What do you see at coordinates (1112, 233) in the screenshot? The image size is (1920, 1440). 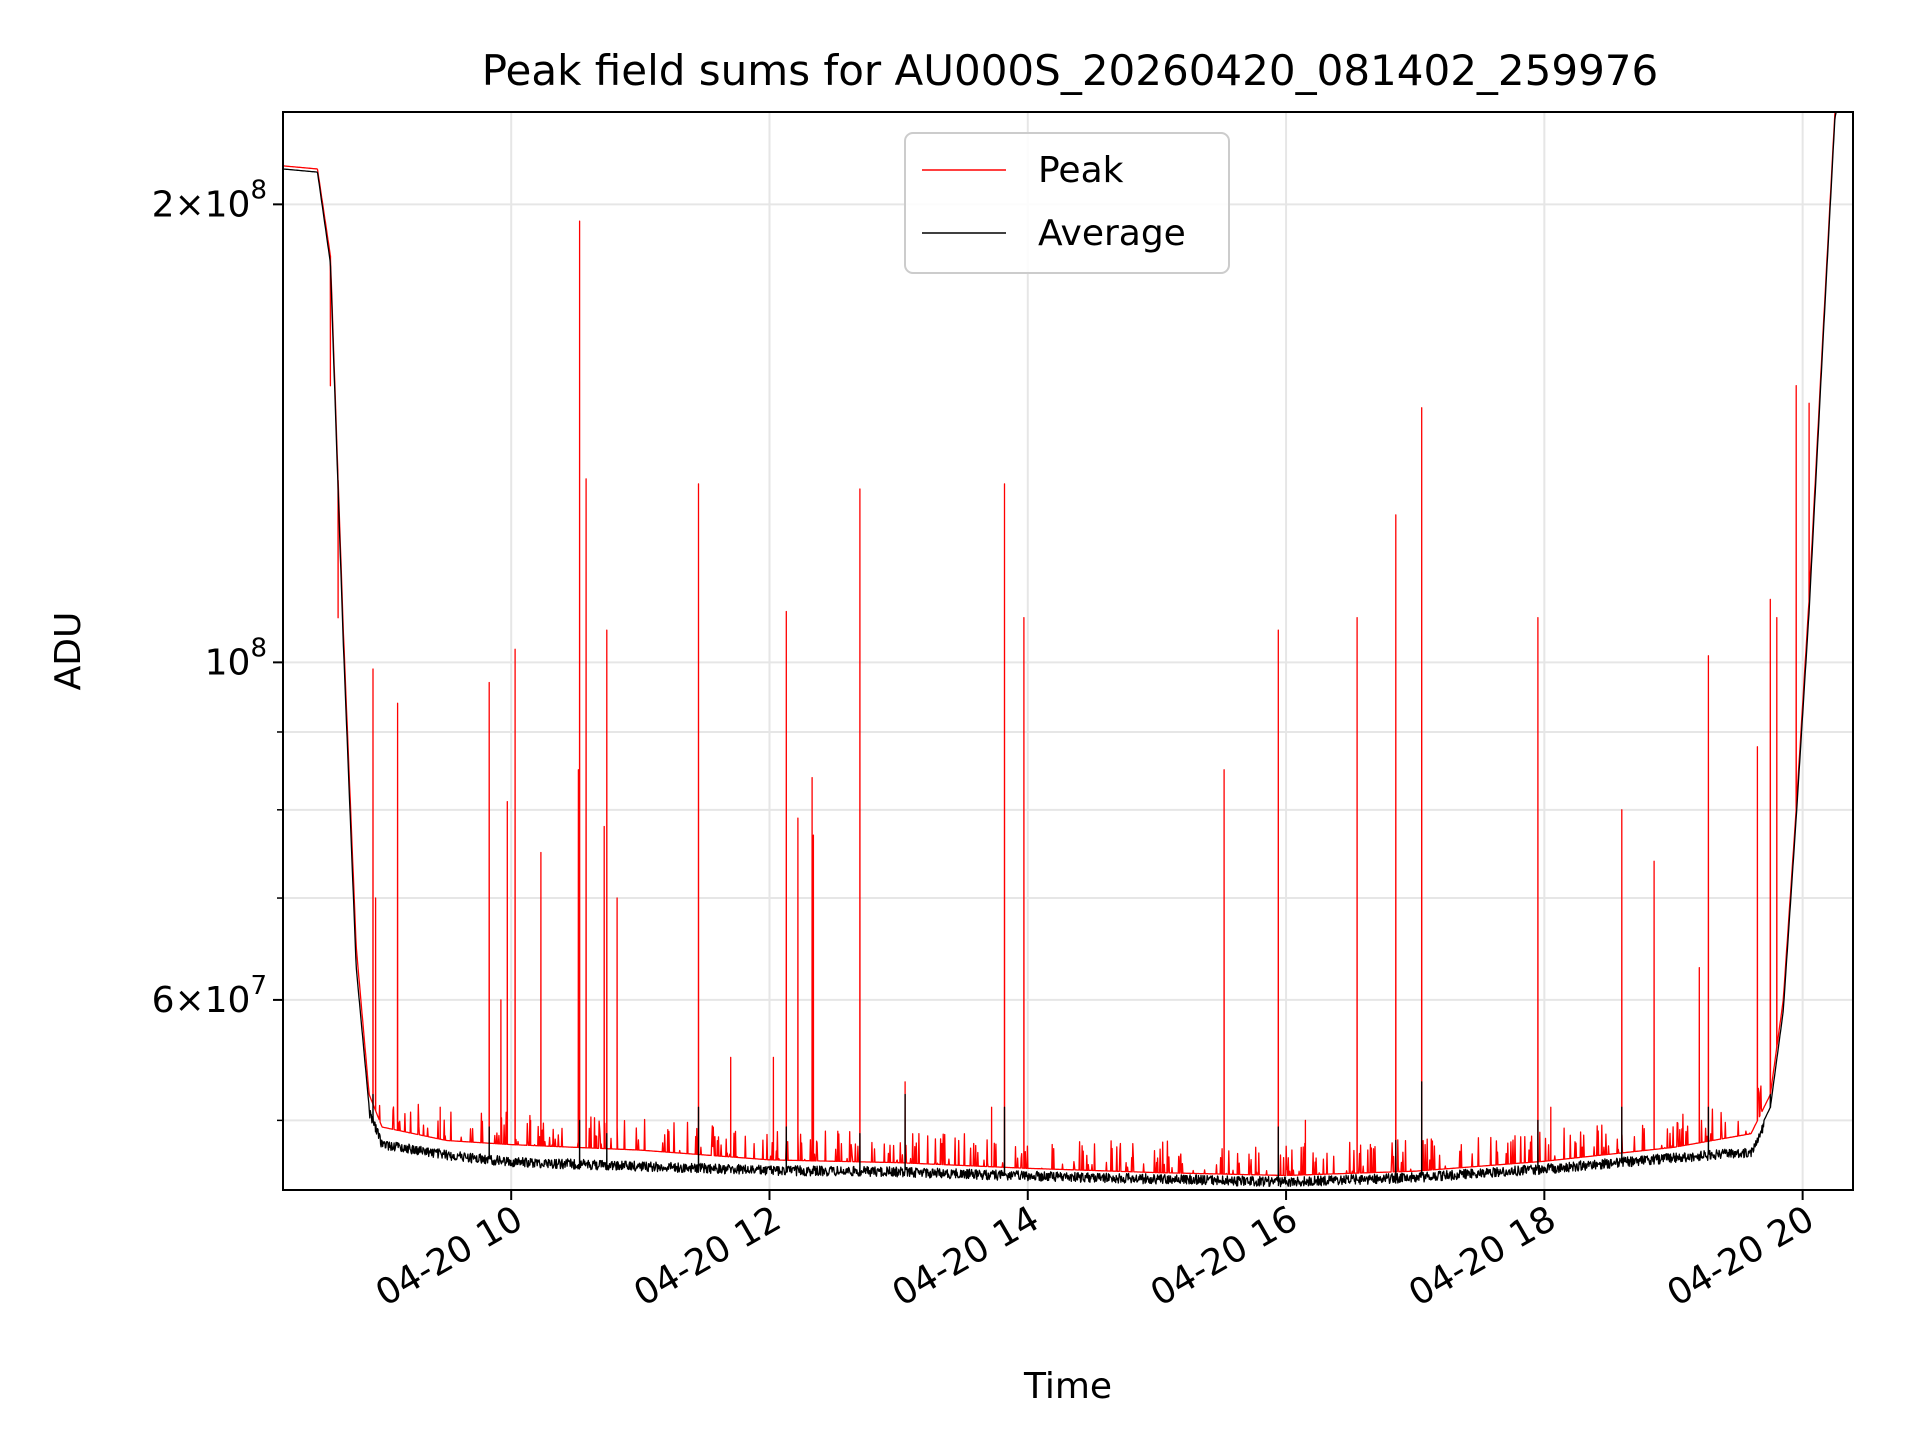 I see `legend-label-average: Average` at bounding box center [1112, 233].